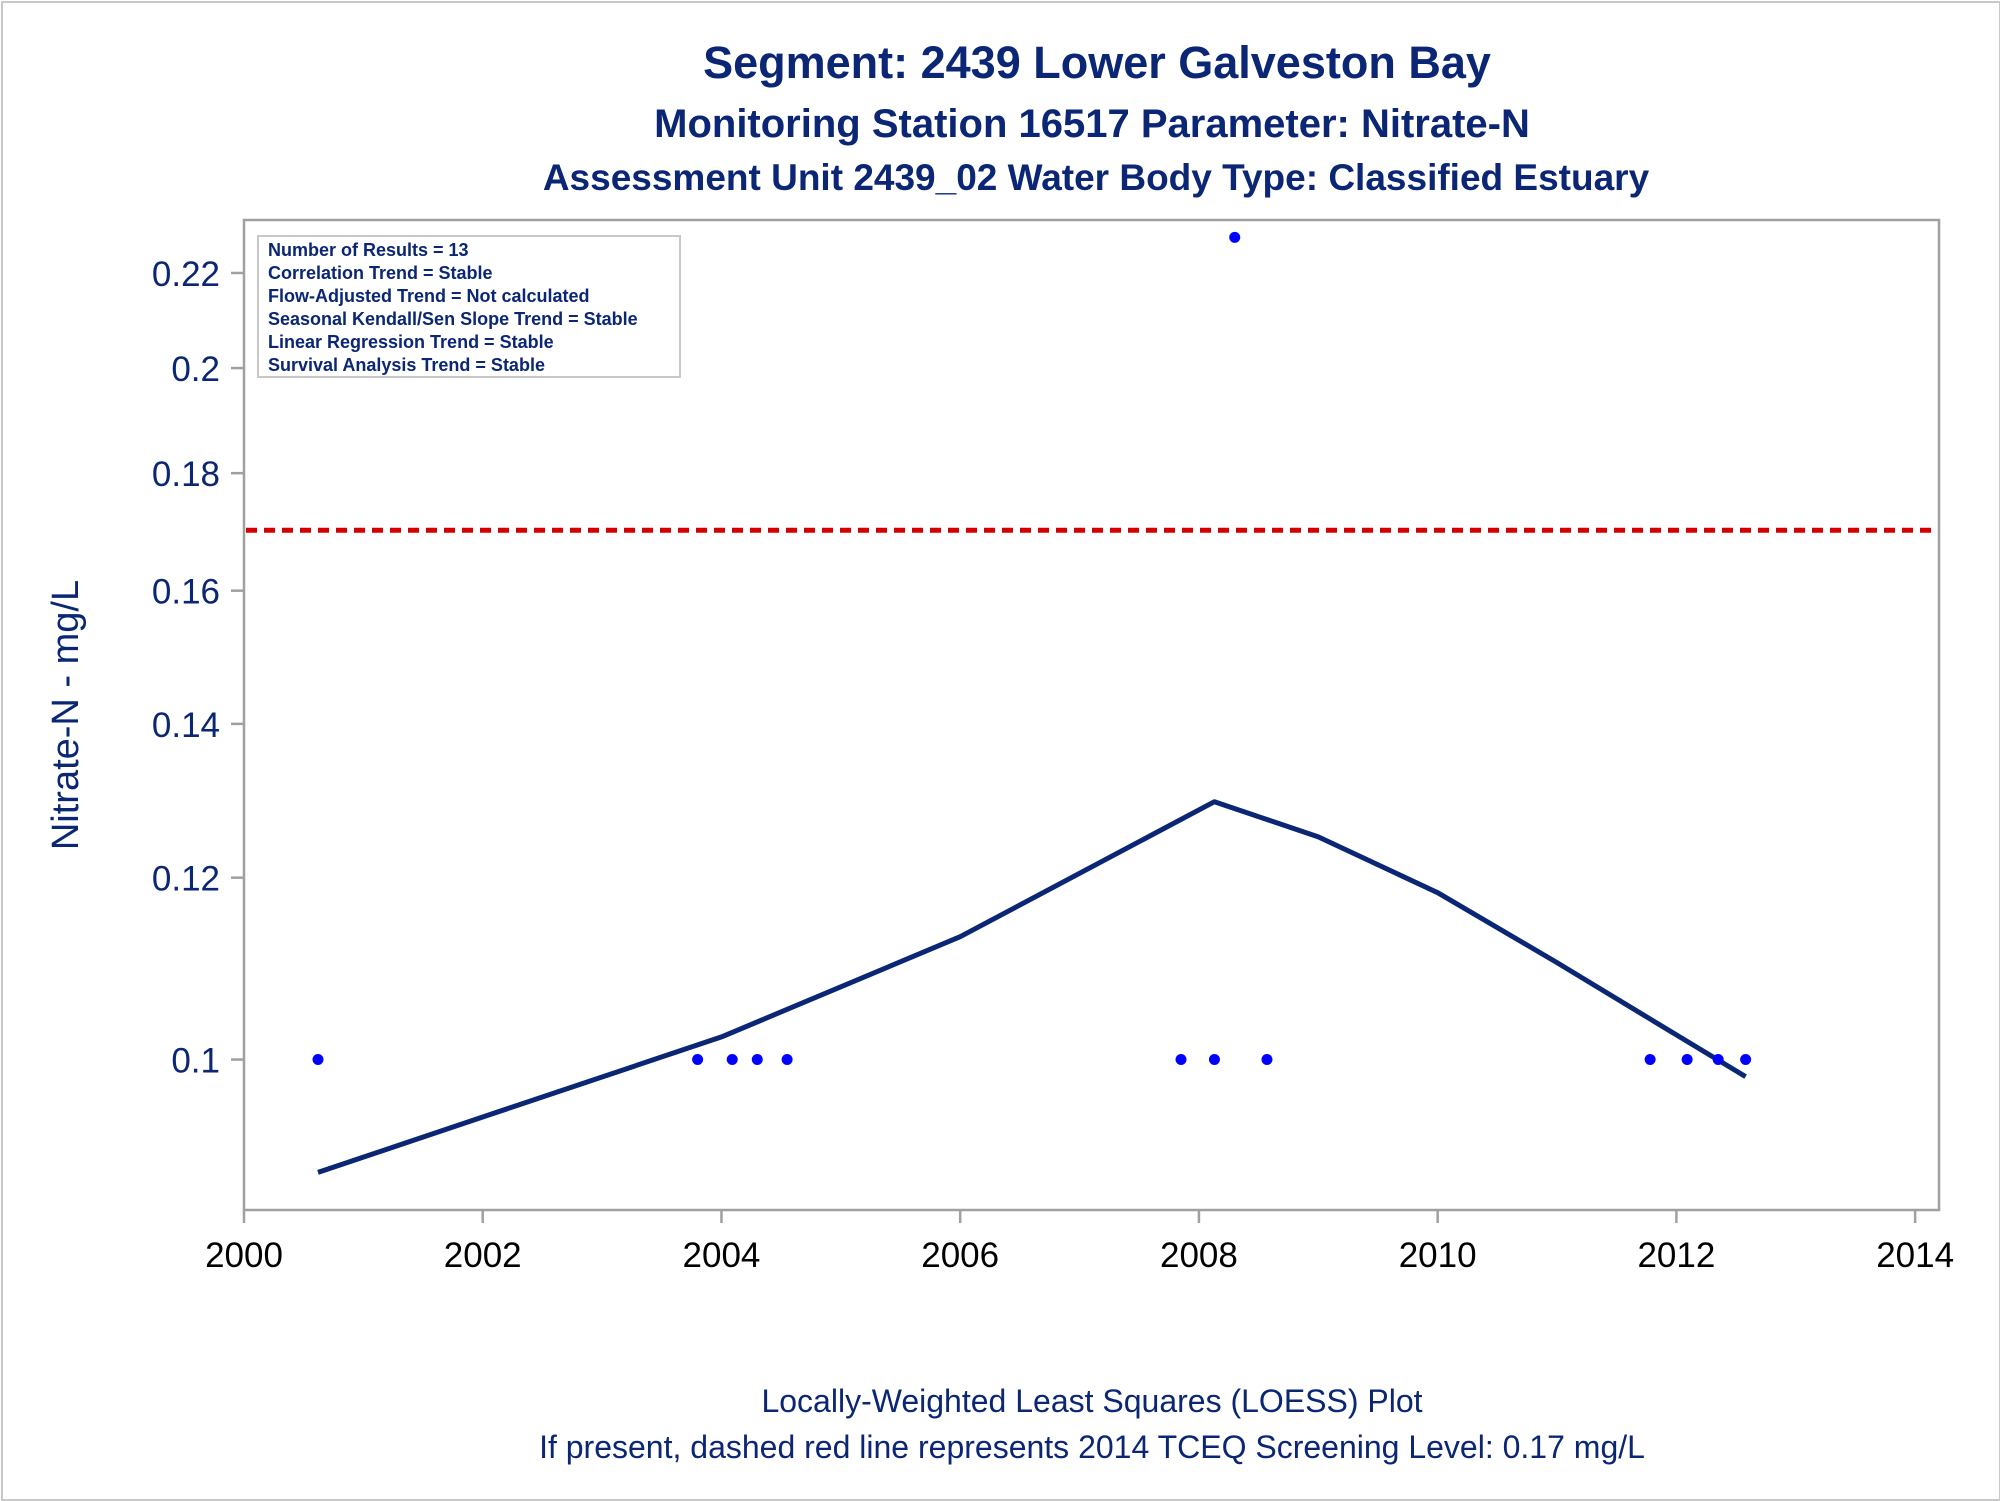 The height and width of the screenshot is (1501, 2000). What do you see at coordinates (186, 879) in the screenshot?
I see `y-tick-label: 0.12` at bounding box center [186, 879].